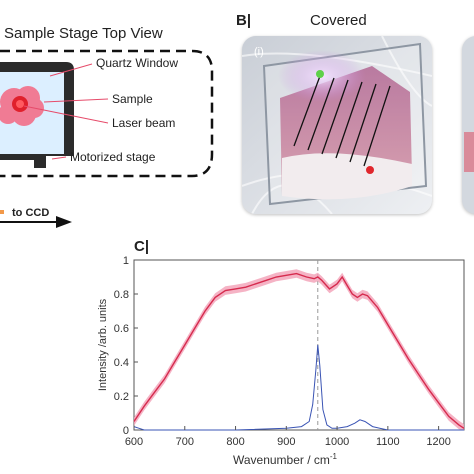  I want to click on stage-diagram, so click(107, 113).